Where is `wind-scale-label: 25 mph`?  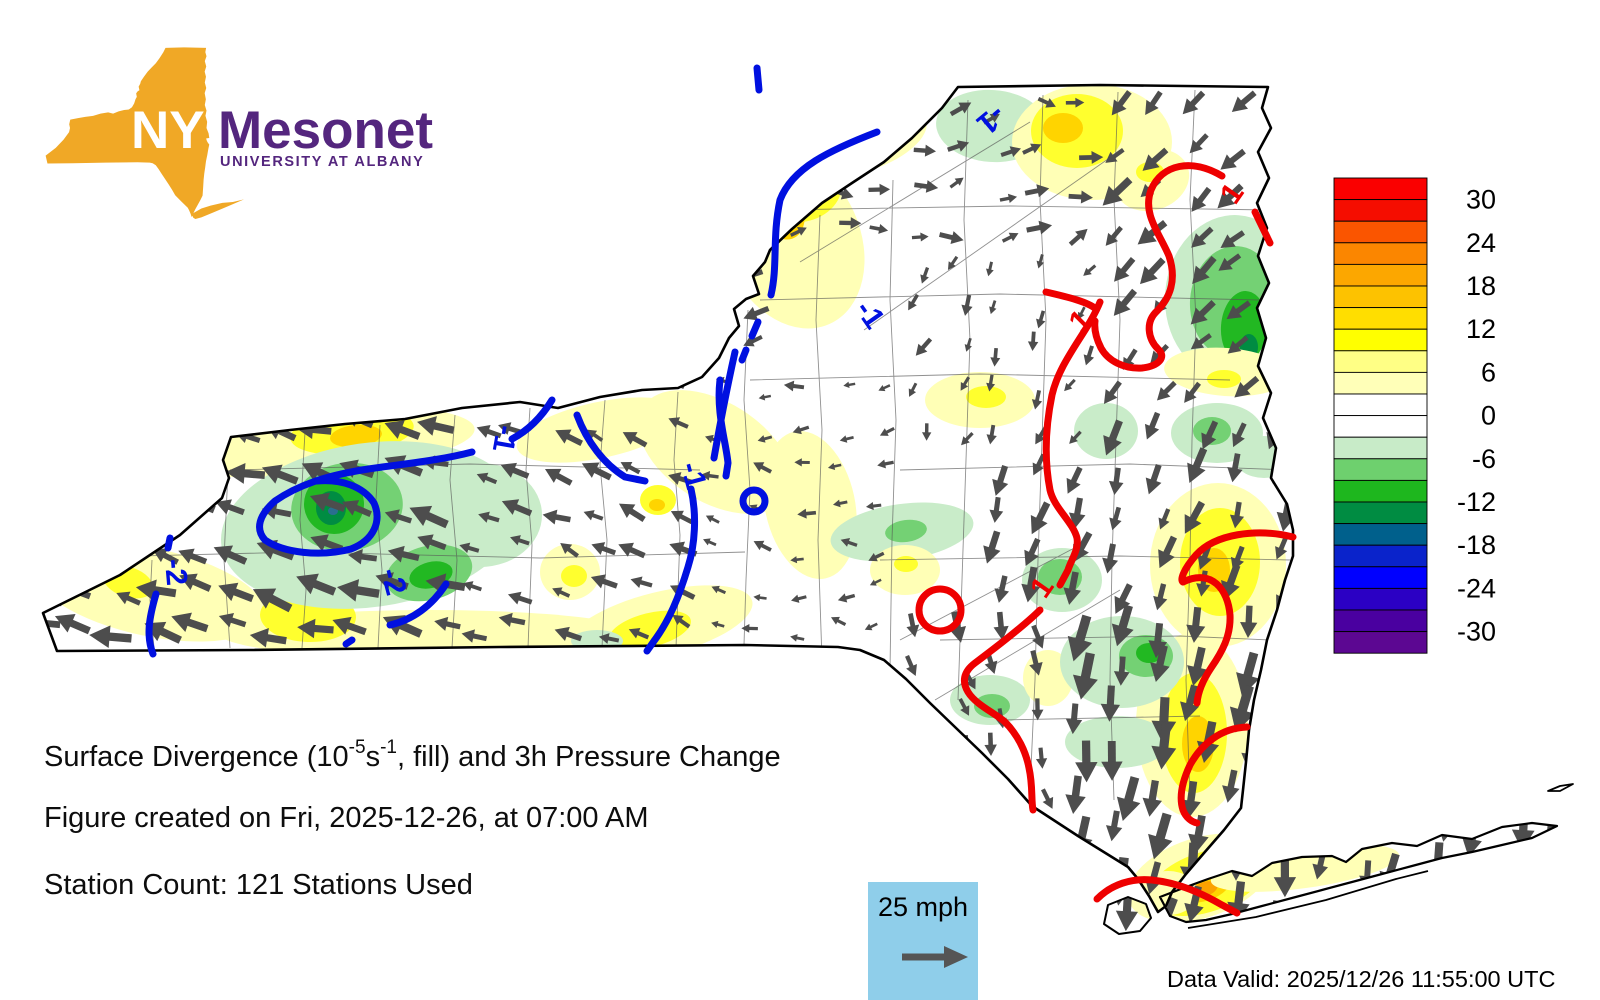
wind-scale-label: 25 mph is located at coordinates (923, 907).